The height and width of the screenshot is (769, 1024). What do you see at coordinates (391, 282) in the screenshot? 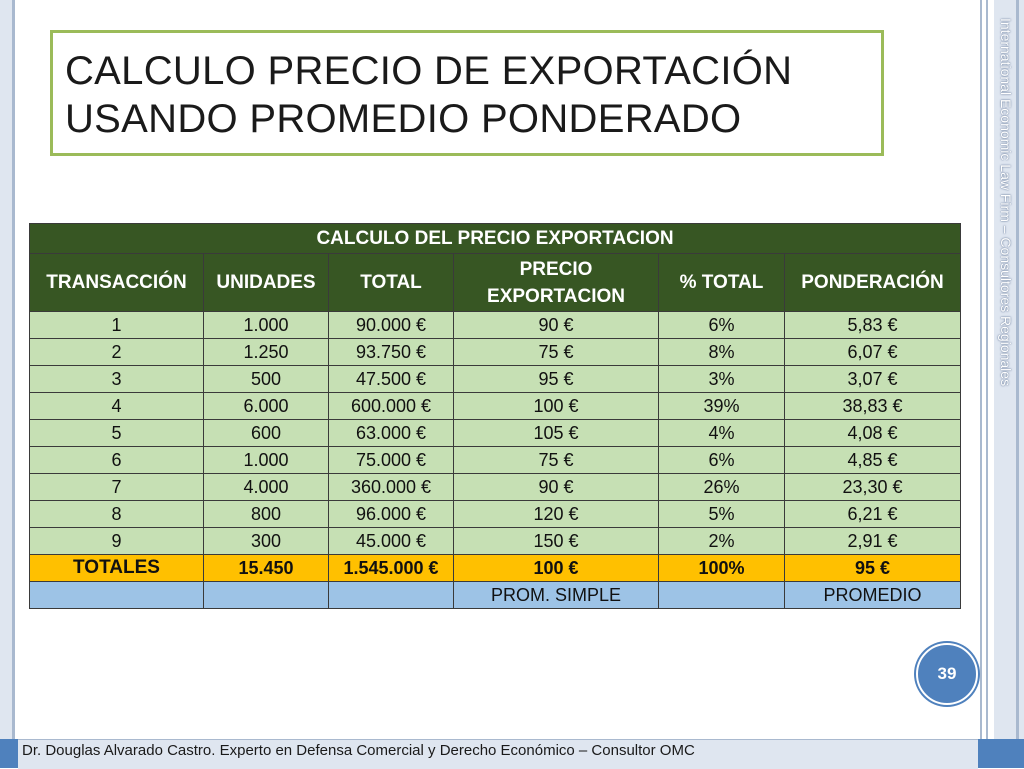
I see `col-header-total: TOTAL` at bounding box center [391, 282].